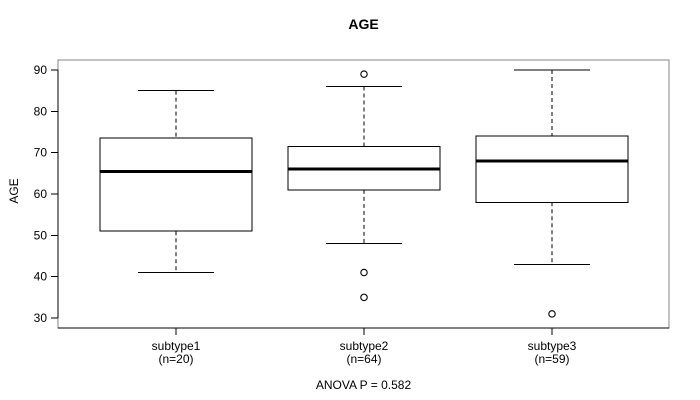 Image resolution: width=700 pixels, height=400 pixels. What do you see at coordinates (41, 277) in the screenshot?
I see `y-tick-label: 40` at bounding box center [41, 277].